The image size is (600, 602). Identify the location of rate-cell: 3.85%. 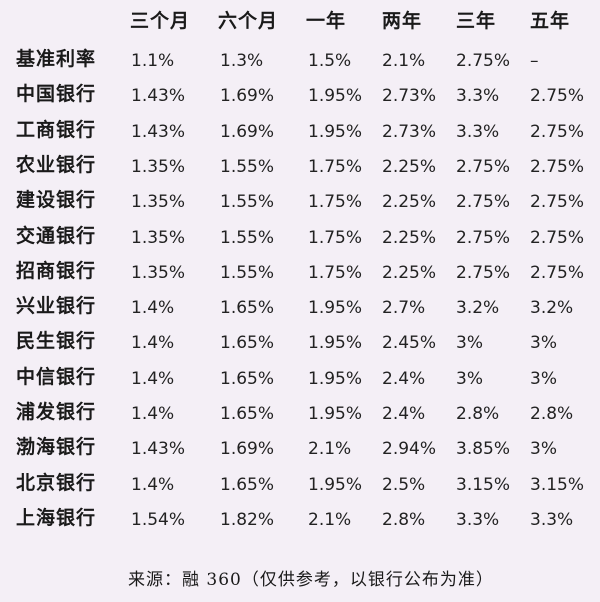
(483, 449).